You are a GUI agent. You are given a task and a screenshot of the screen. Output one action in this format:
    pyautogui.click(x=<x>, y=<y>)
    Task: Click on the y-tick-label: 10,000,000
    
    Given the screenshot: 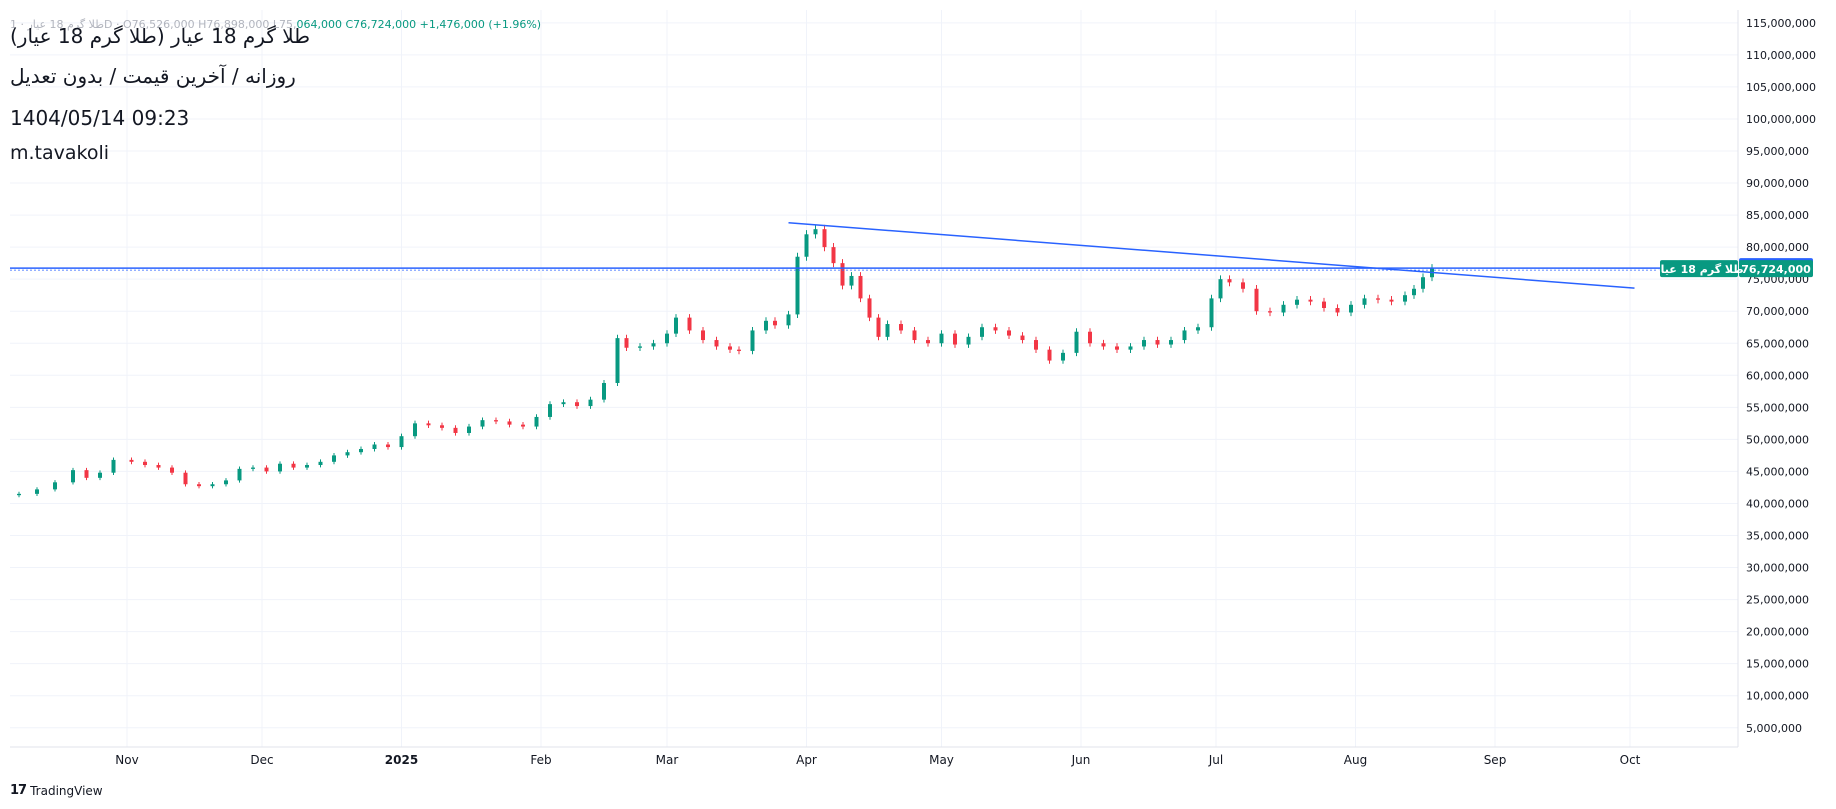 What is the action you would take?
    pyautogui.click(x=1777, y=696)
    